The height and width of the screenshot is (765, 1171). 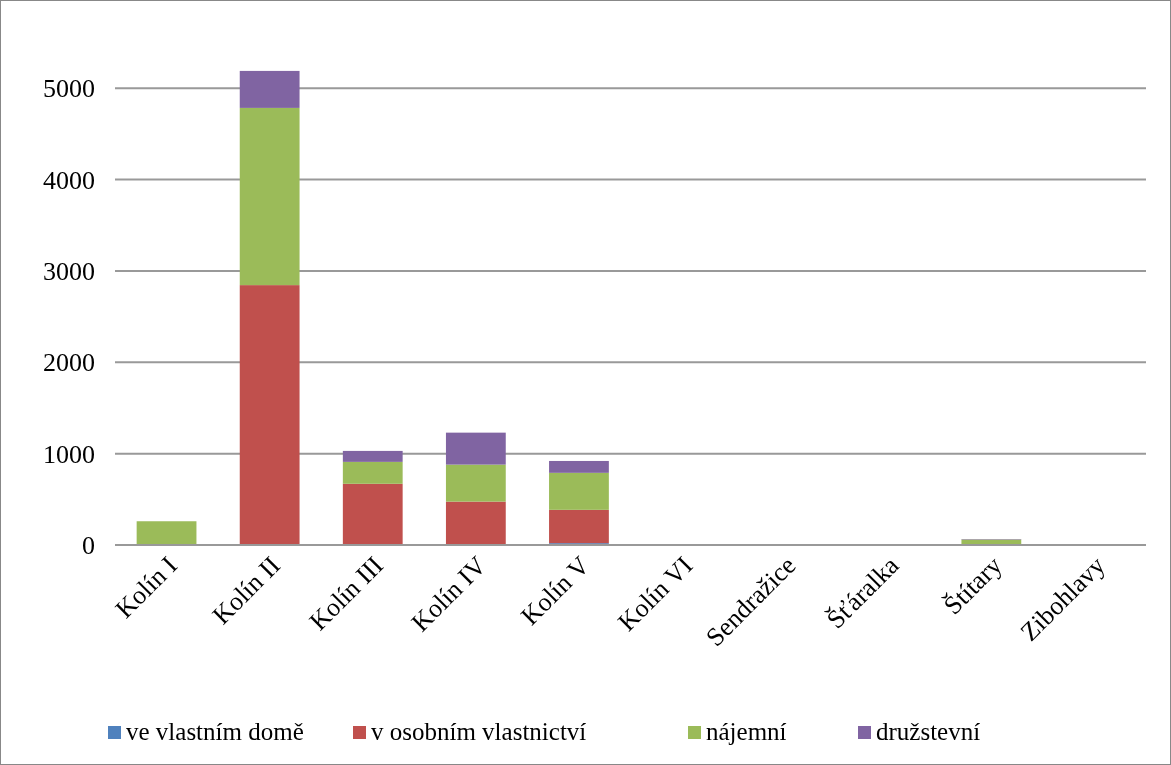 I want to click on legend-label: v osobním vlastnictví, so click(x=479, y=731).